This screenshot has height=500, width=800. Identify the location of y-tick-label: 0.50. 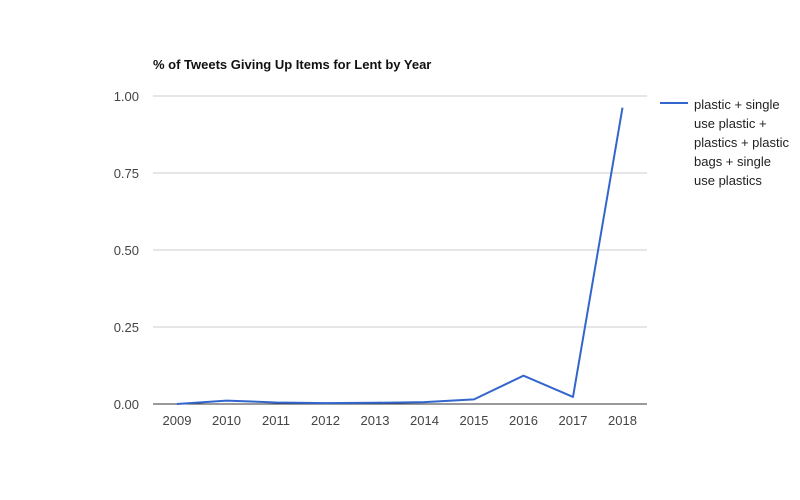
(126, 250).